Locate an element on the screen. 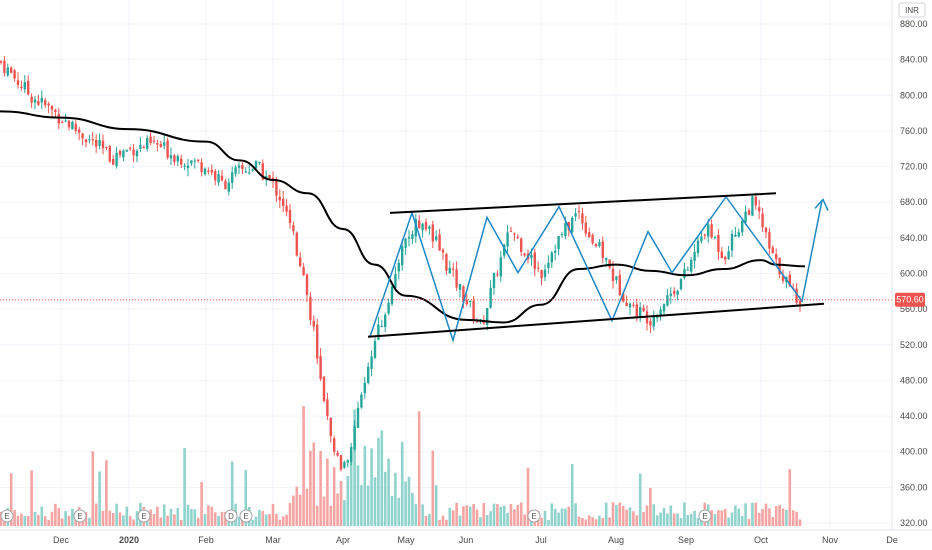 Image resolution: width=932 pixels, height=550 pixels. x-axis: Dec 2020 Feb Mar Apr May Jun Jul Aug Sep Oct Nov De is located at coordinates (466, 537).